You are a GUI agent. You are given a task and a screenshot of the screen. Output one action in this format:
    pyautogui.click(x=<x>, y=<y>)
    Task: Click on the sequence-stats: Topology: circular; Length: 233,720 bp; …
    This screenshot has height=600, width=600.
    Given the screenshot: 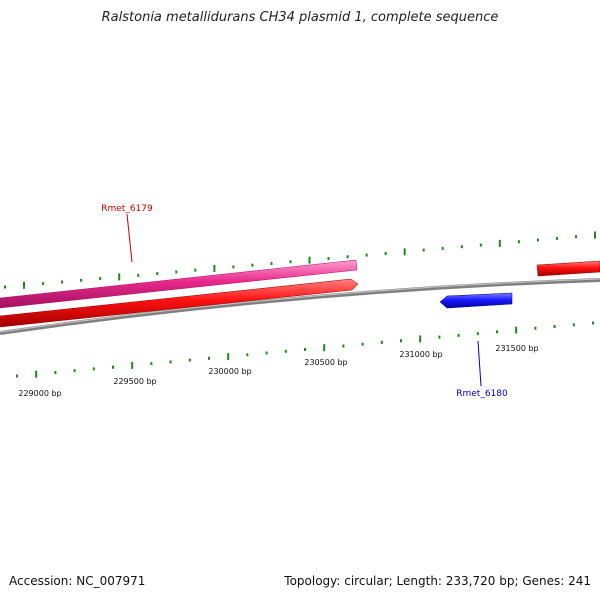 What is the action you would take?
    pyautogui.click(x=437, y=581)
    